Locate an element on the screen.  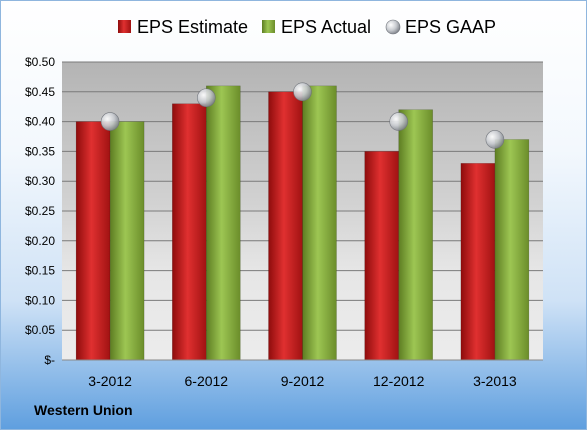
legend-swatch-actual is located at coordinates (268, 26).